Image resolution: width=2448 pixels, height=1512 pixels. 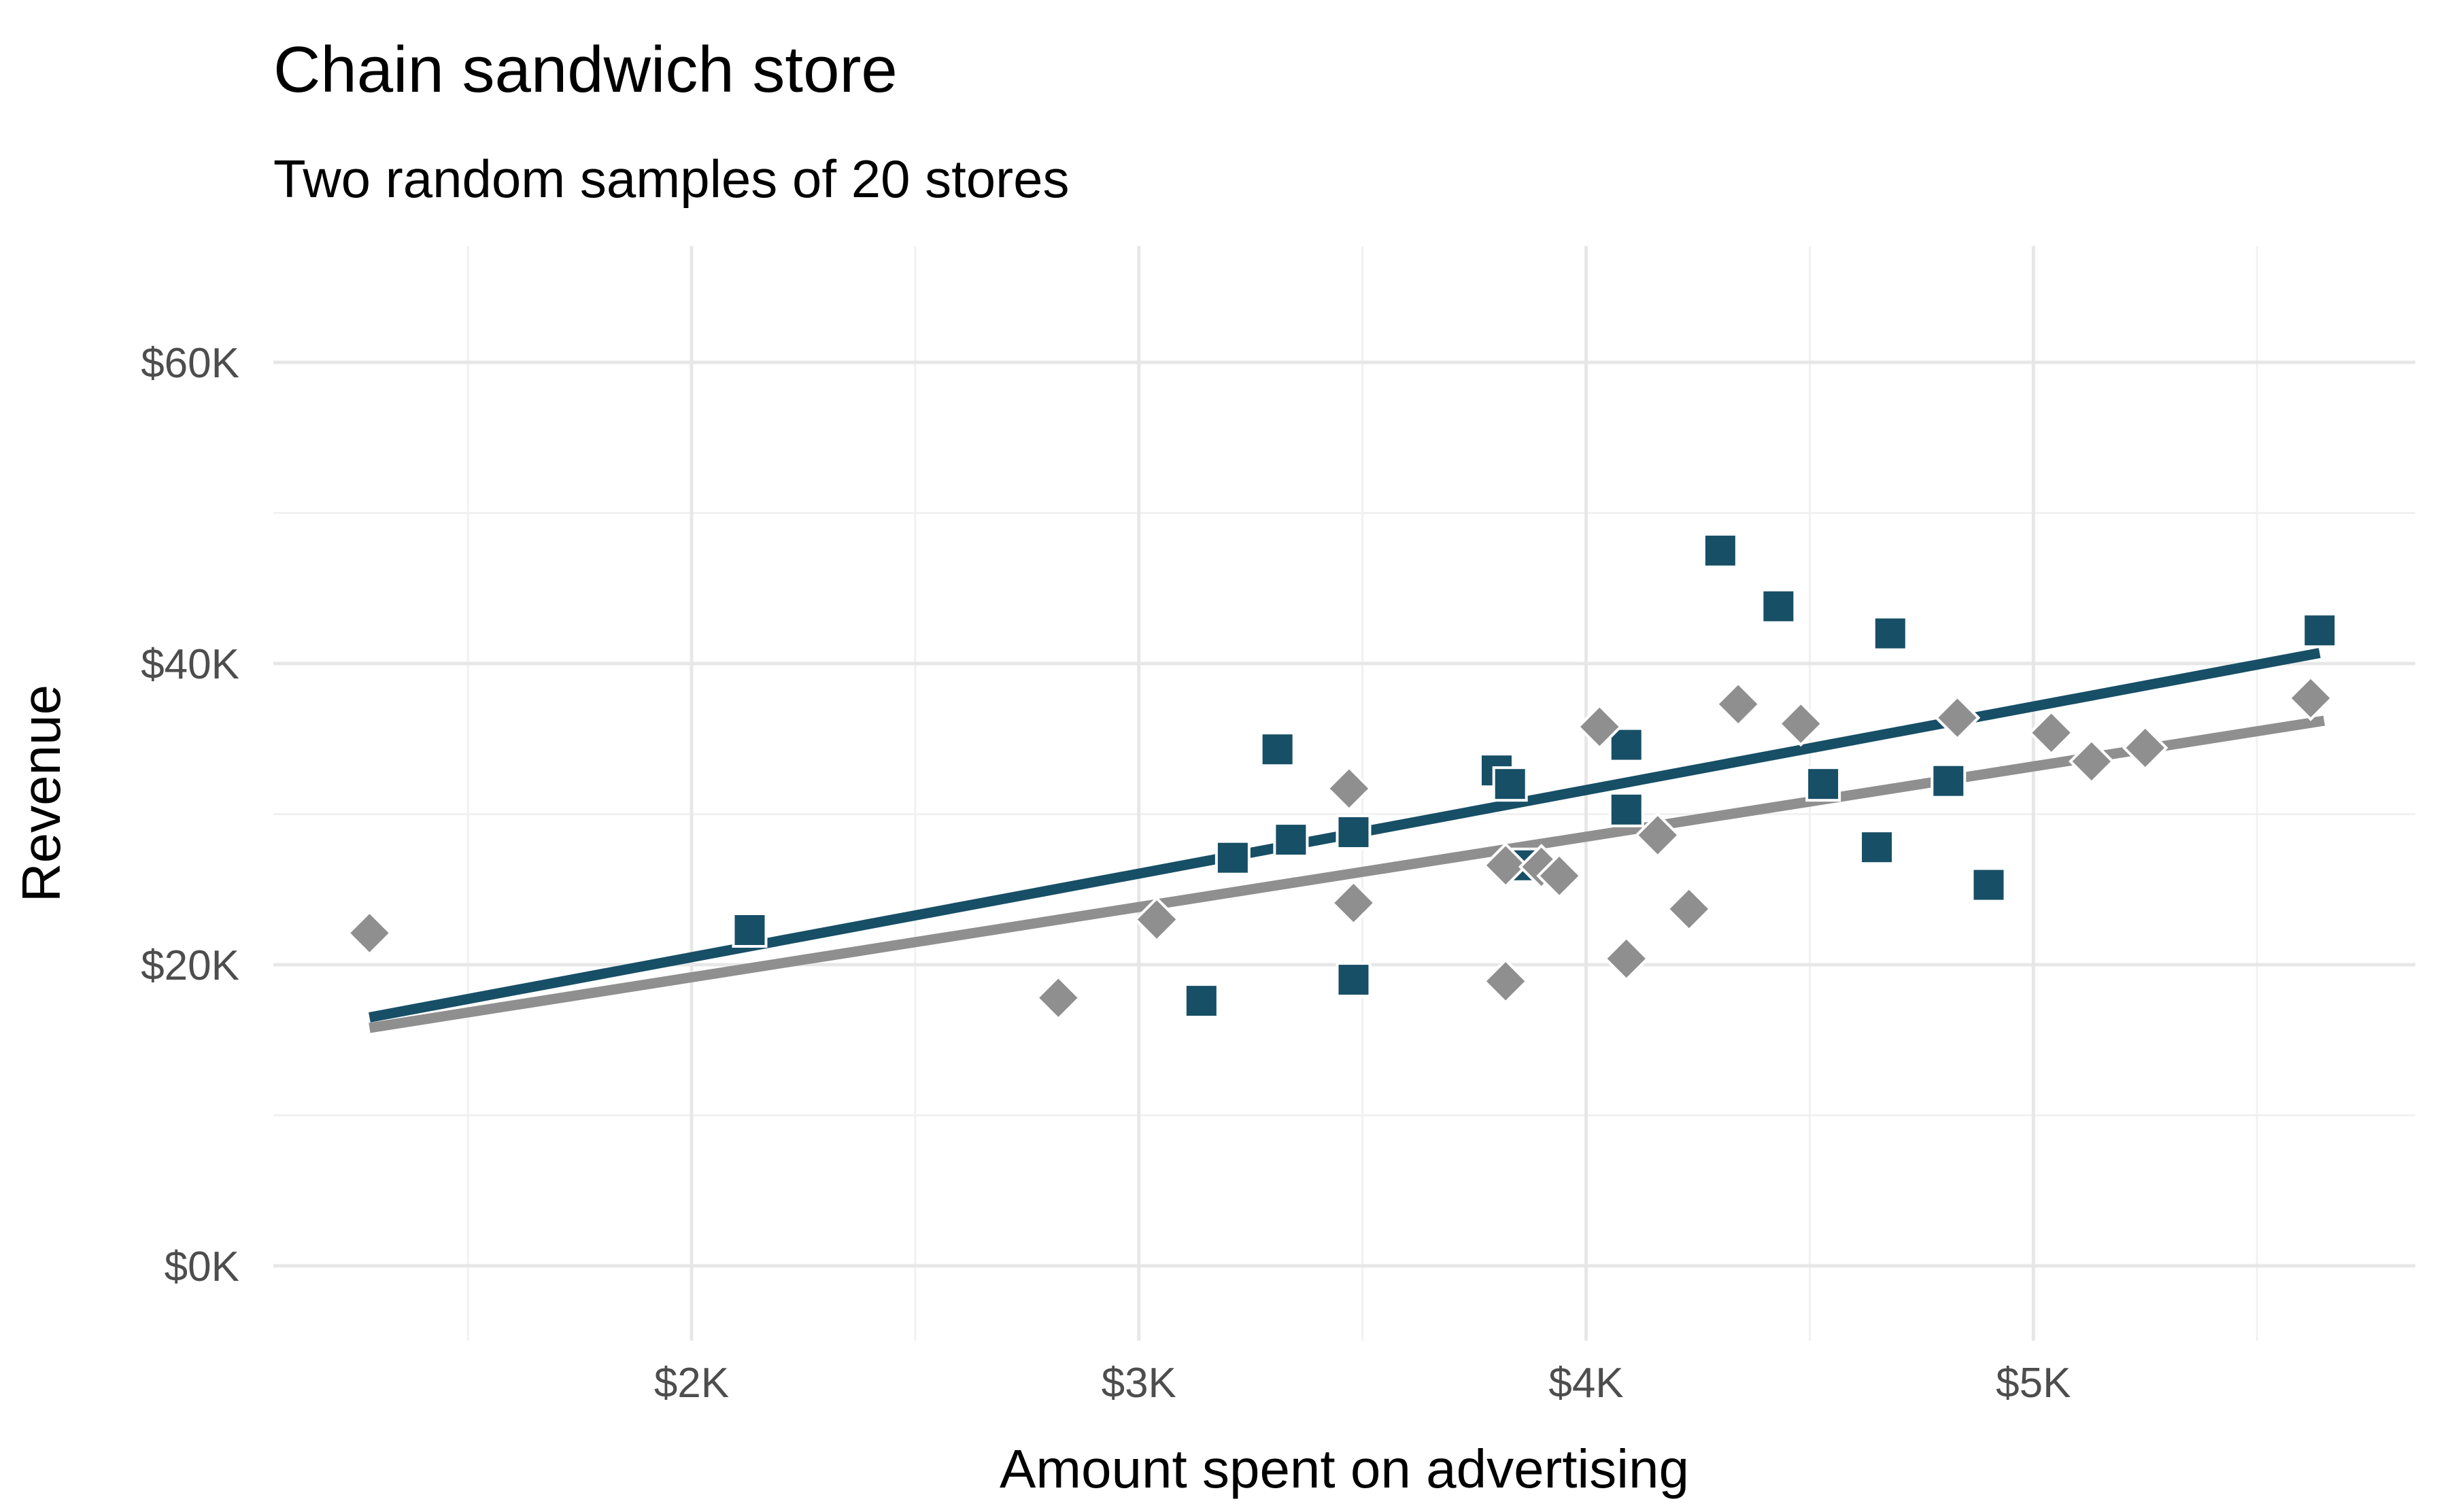 What do you see at coordinates (1586, 1383) in the screenshot?
I see `x-tick-label: $4K` at bounding box center [1586, 1383].